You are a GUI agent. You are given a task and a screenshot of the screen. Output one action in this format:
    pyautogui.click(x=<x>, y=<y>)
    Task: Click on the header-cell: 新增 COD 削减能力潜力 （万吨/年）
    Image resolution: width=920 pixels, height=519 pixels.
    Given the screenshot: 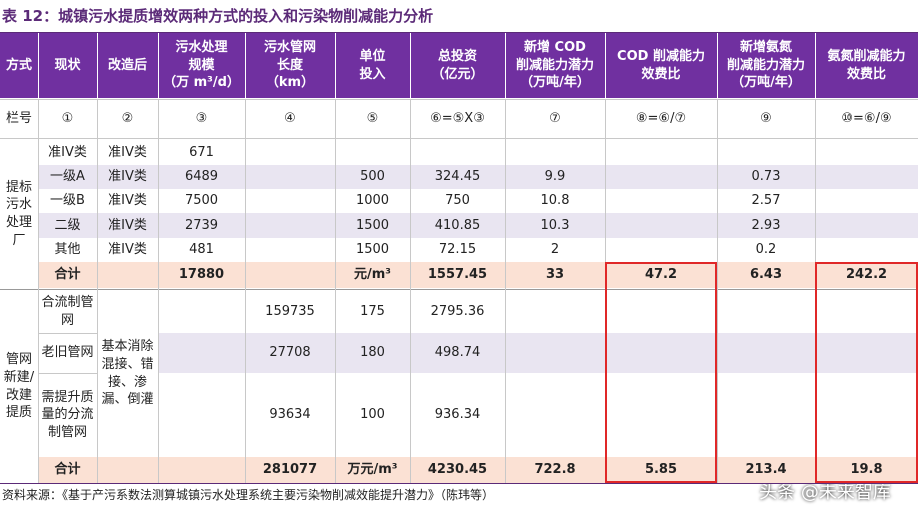 What is the action you would take?
    pyautogui.click(x=555, y=65)
    